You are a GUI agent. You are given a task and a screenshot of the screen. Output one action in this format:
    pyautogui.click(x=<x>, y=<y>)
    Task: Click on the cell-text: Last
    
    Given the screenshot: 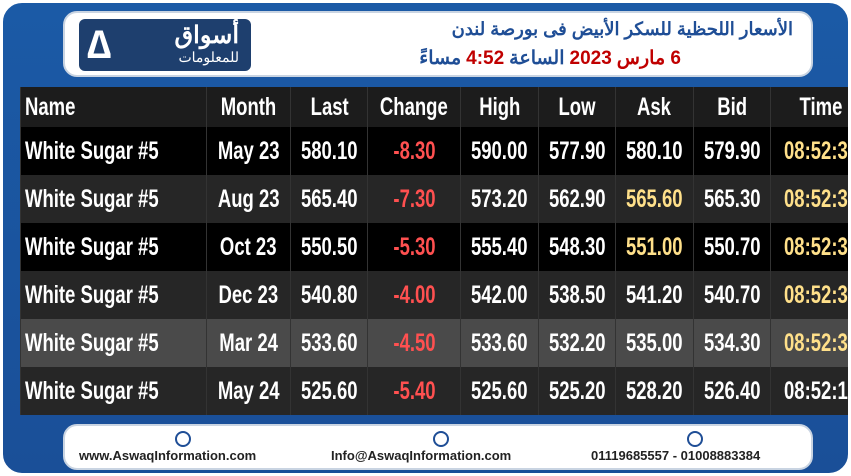 What is the action you would take?
    pyautogui.click(x=329, y=106)
    